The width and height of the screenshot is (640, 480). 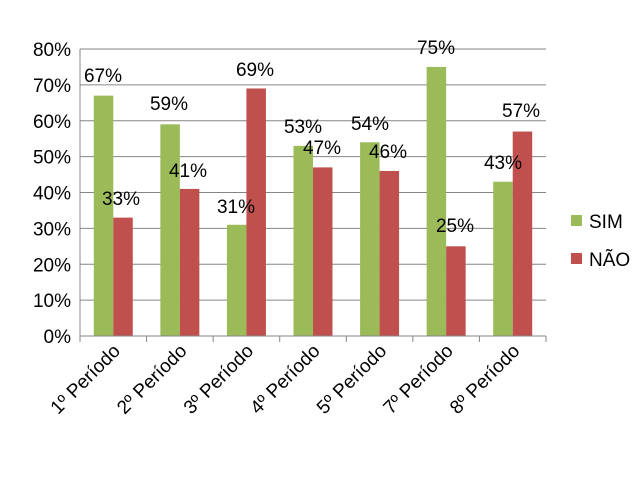 I want to click on legend-label: NÃO, so click(x=609, y=260).